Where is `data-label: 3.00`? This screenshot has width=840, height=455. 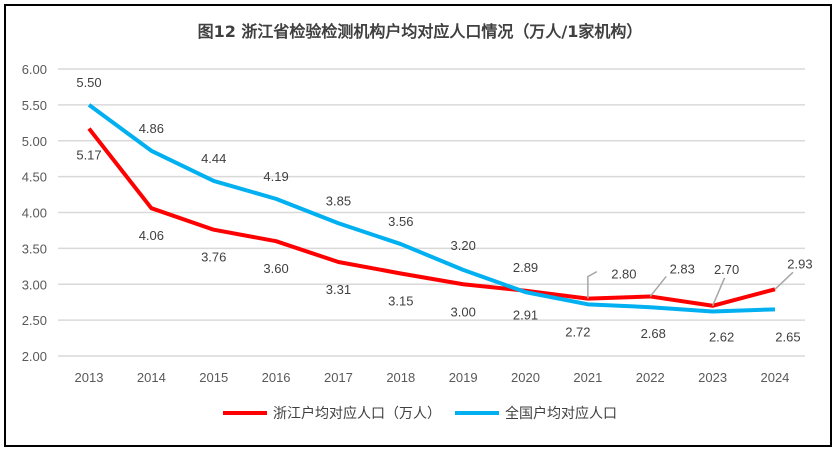
data-label: 3.00 is located at coordinates (463, 311).